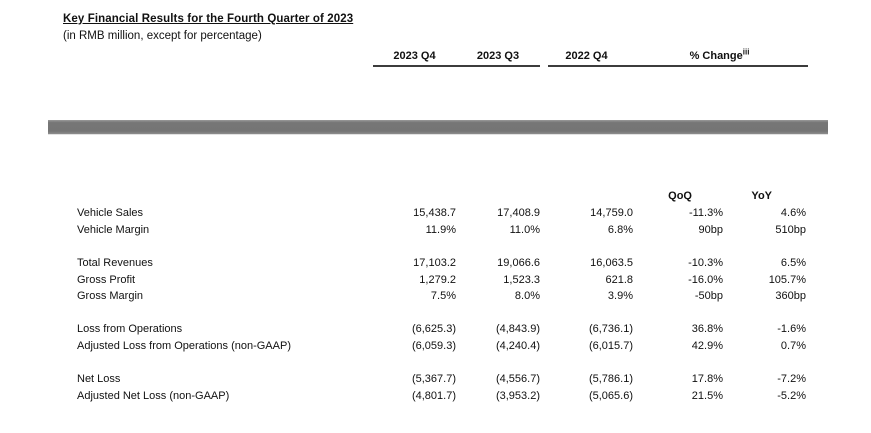  What do you see at coordinates (716, 56) in the screenshot?
I see `percent-change-label: % Change` at bounding box center [716, 56].